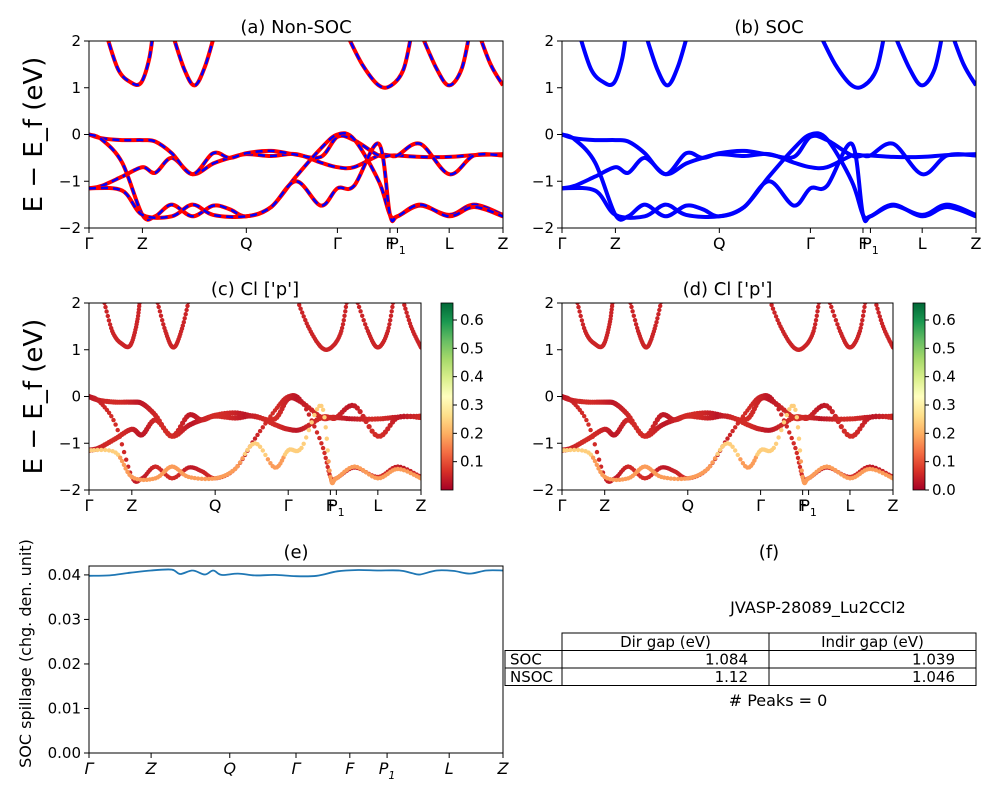  Describe the element at coordinates (472, 462) in the screenshot. I see `colorbar-tick-label: 0.1` at that location.